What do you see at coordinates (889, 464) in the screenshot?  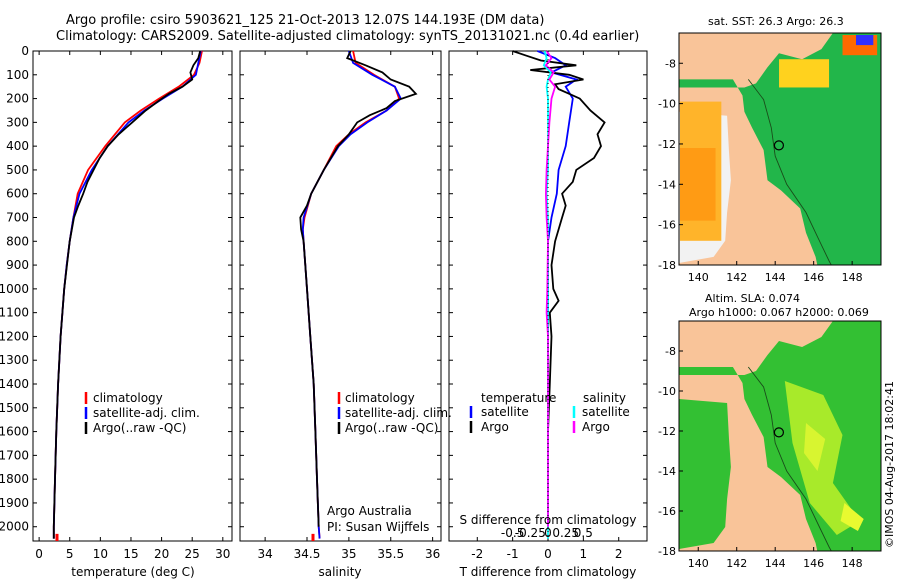 I see `imos-stamp: ©IMOS 04-Aug-2017 18:02:41` at bounding box center [889, 464].